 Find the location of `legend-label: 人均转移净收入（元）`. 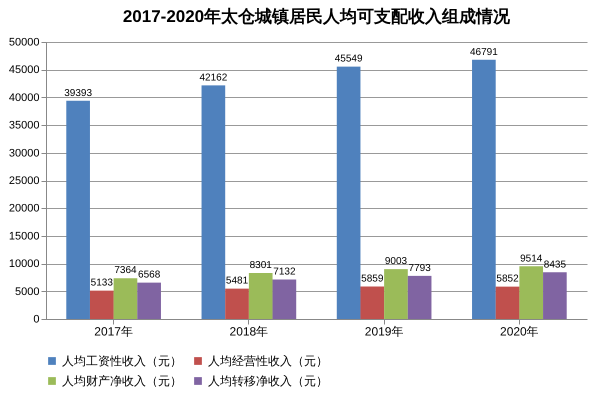

legend-label: 人均转移净收入（元） is located at coordinates (268, 381).